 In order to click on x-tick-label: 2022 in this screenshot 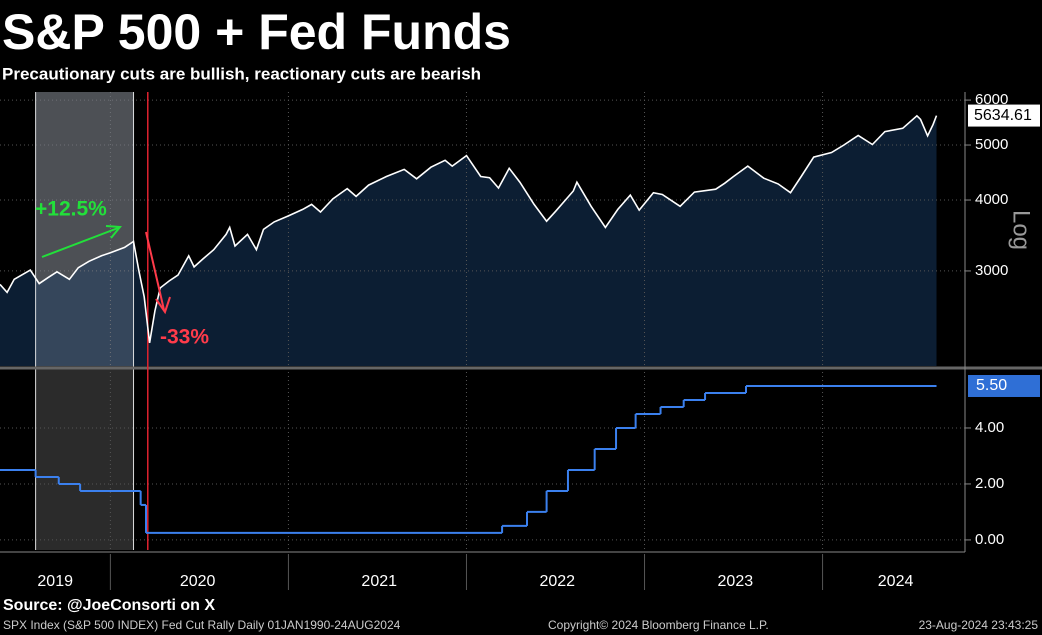, I will do `click(557, 581)`.